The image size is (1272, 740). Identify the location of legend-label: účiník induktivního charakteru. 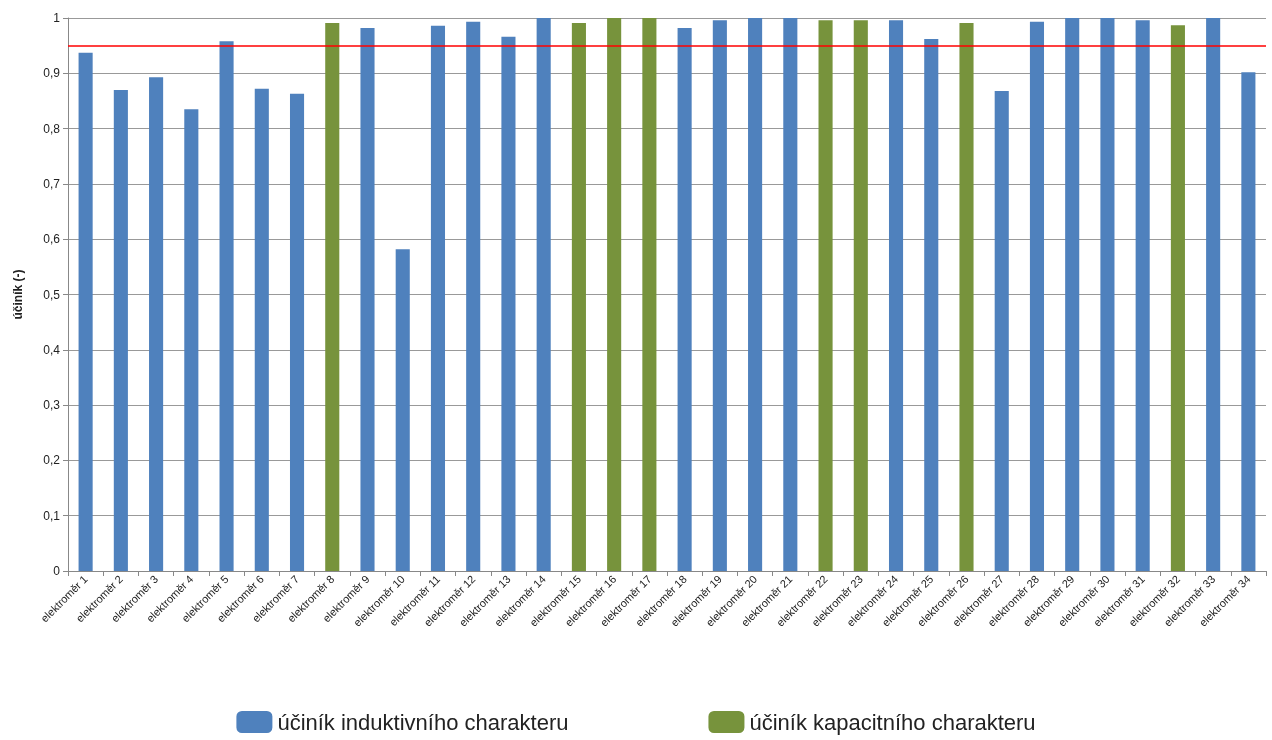
(423, 722).